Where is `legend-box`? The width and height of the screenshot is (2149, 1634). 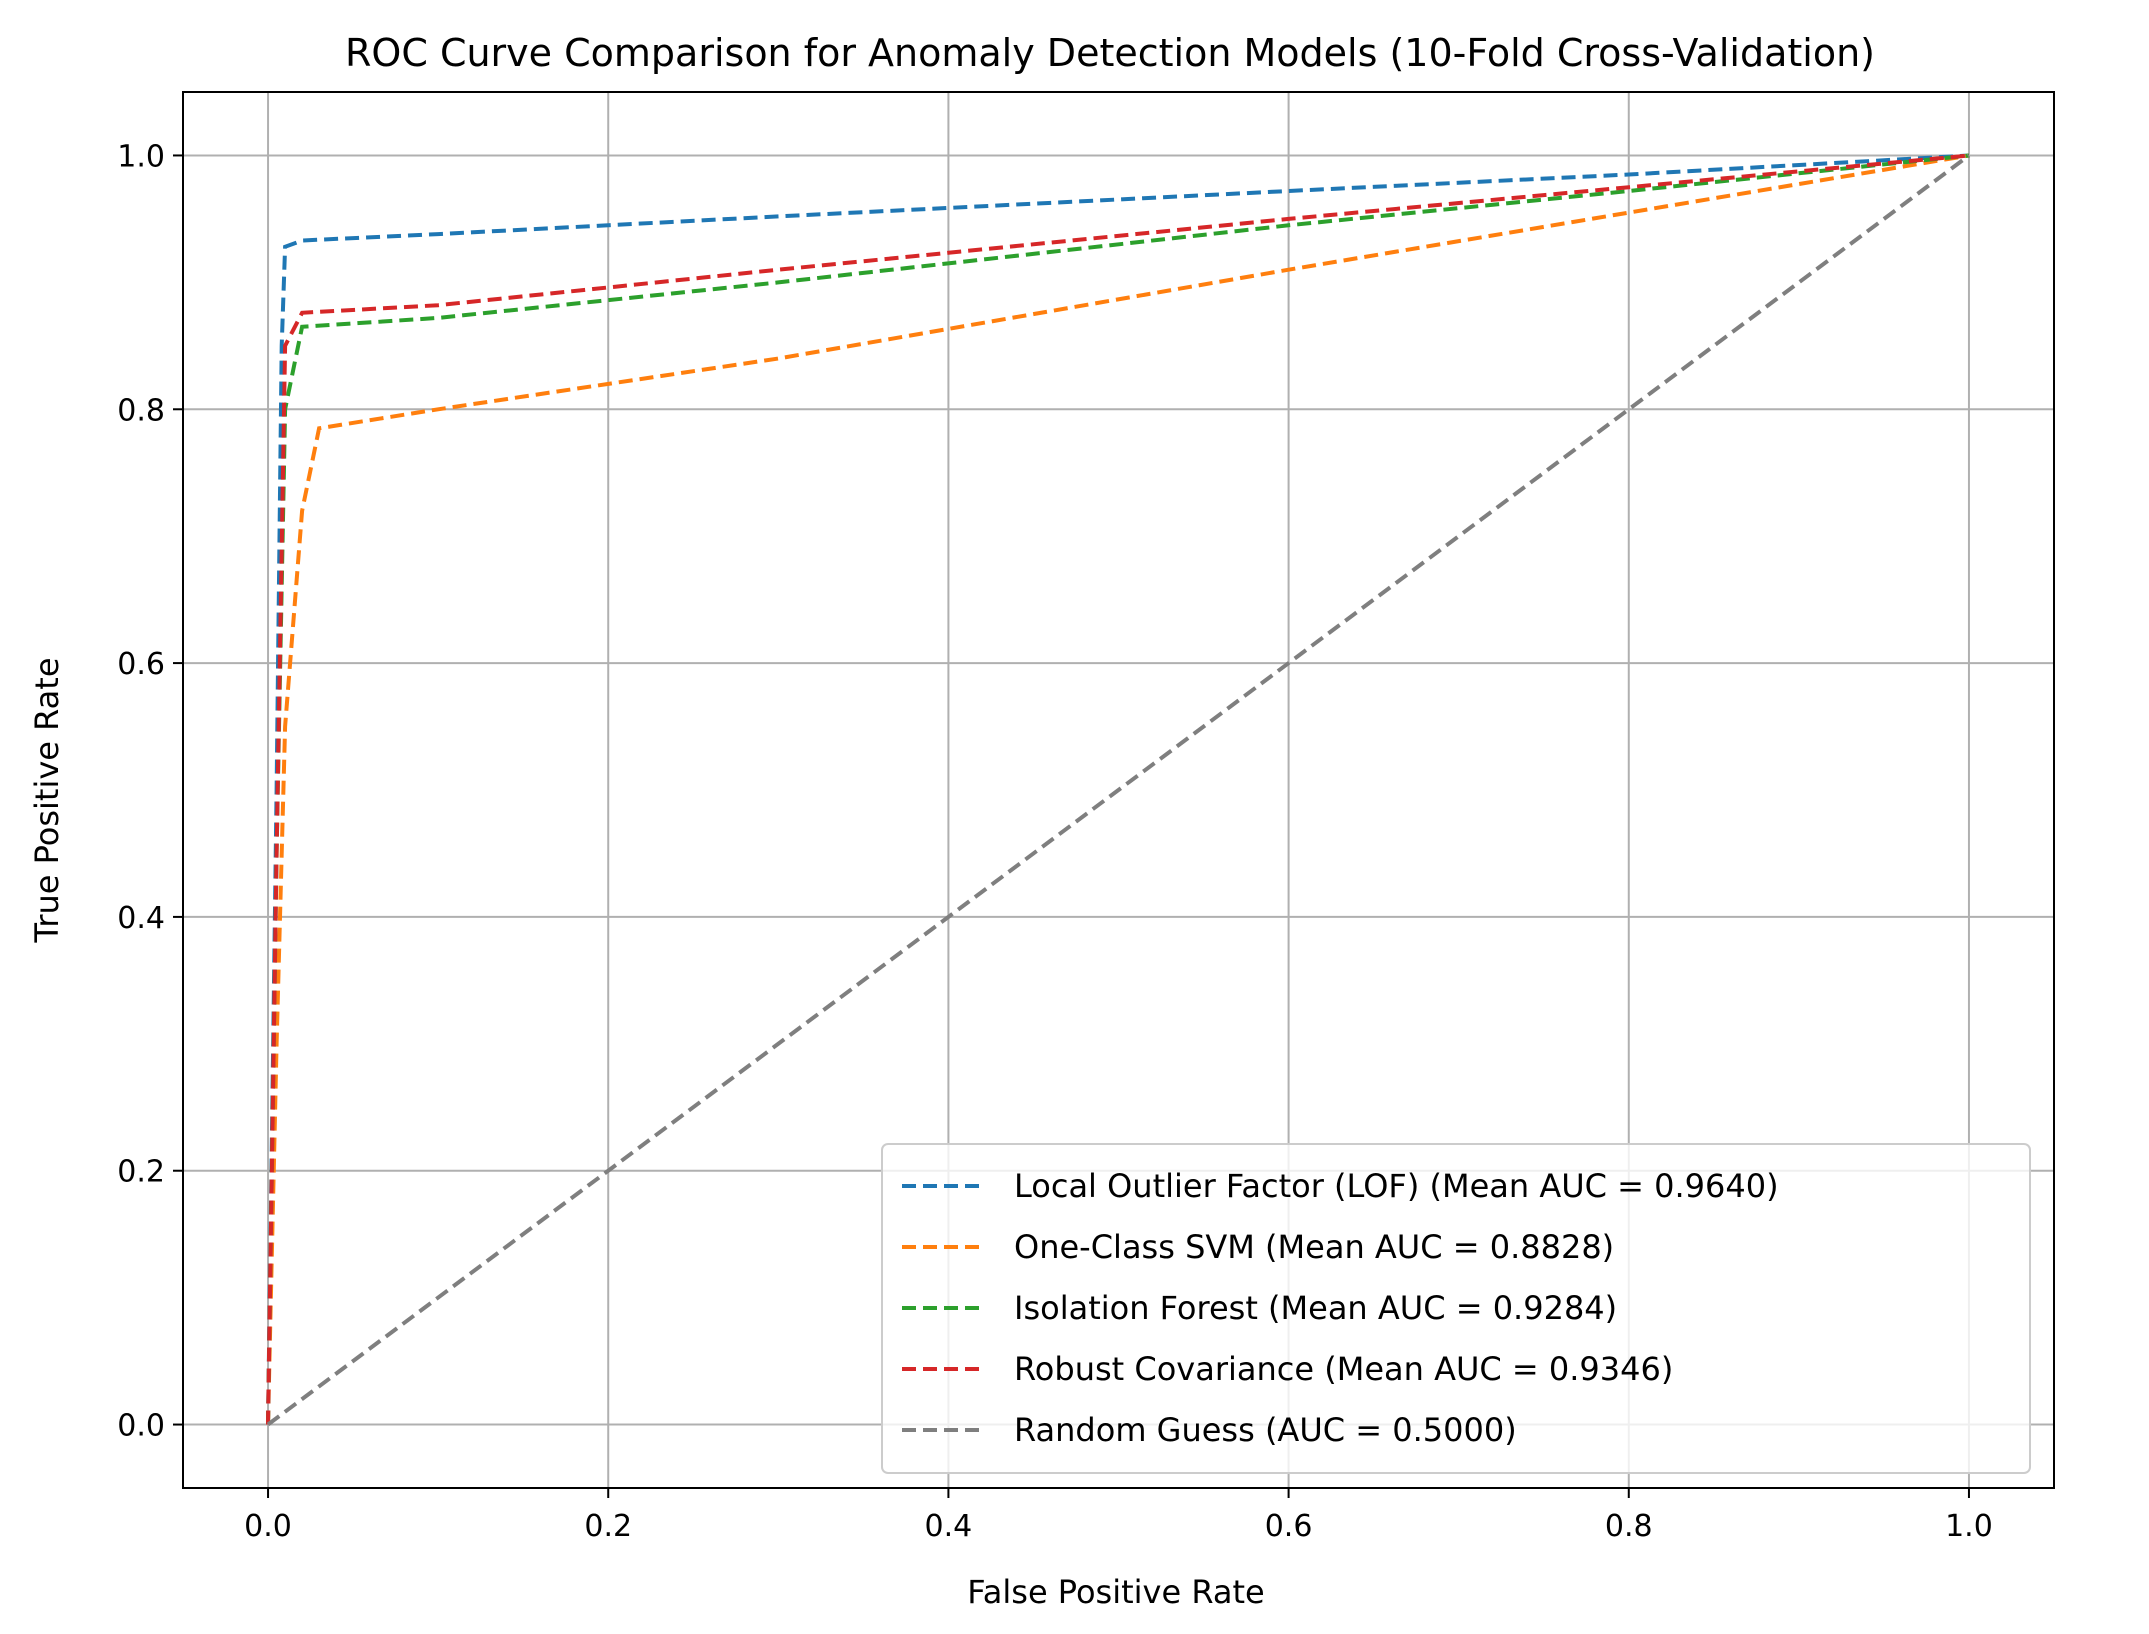 legend-box is located at coordinates (1456, 1308).